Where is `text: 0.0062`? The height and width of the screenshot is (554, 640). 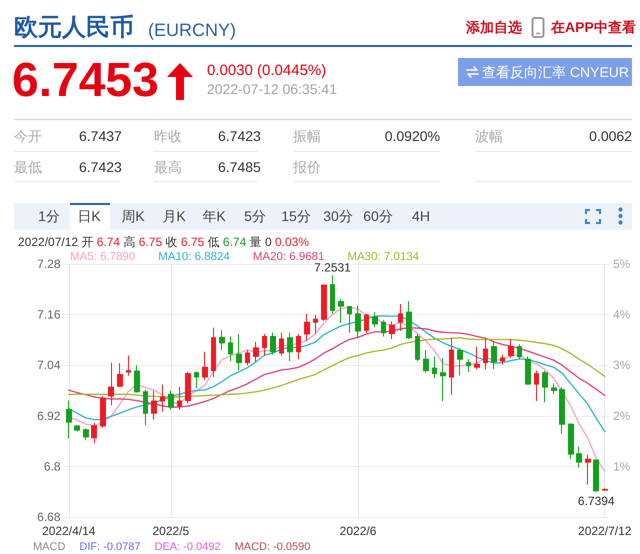
text: 0.0062 is located at coordinates (610, 136).